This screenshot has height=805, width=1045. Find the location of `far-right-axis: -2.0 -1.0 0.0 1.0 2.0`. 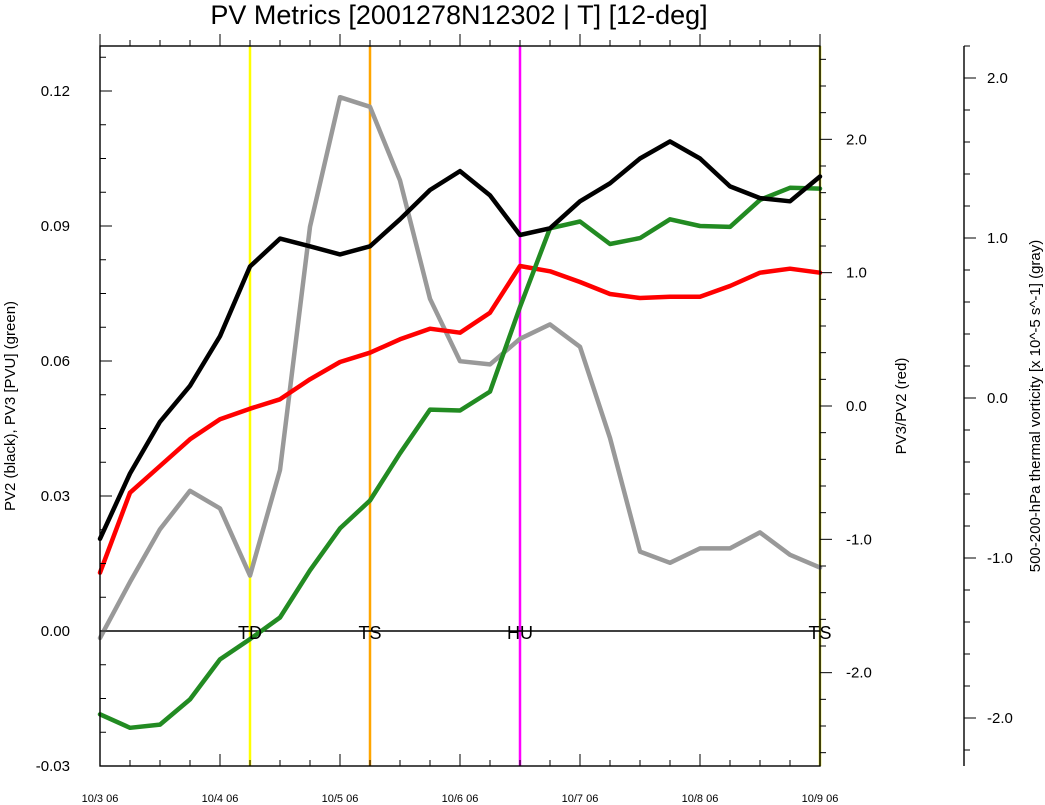

far-right-axis: -2.0 -1.0 0.0 1.0 2.0 is located at coordinates (988, 405).